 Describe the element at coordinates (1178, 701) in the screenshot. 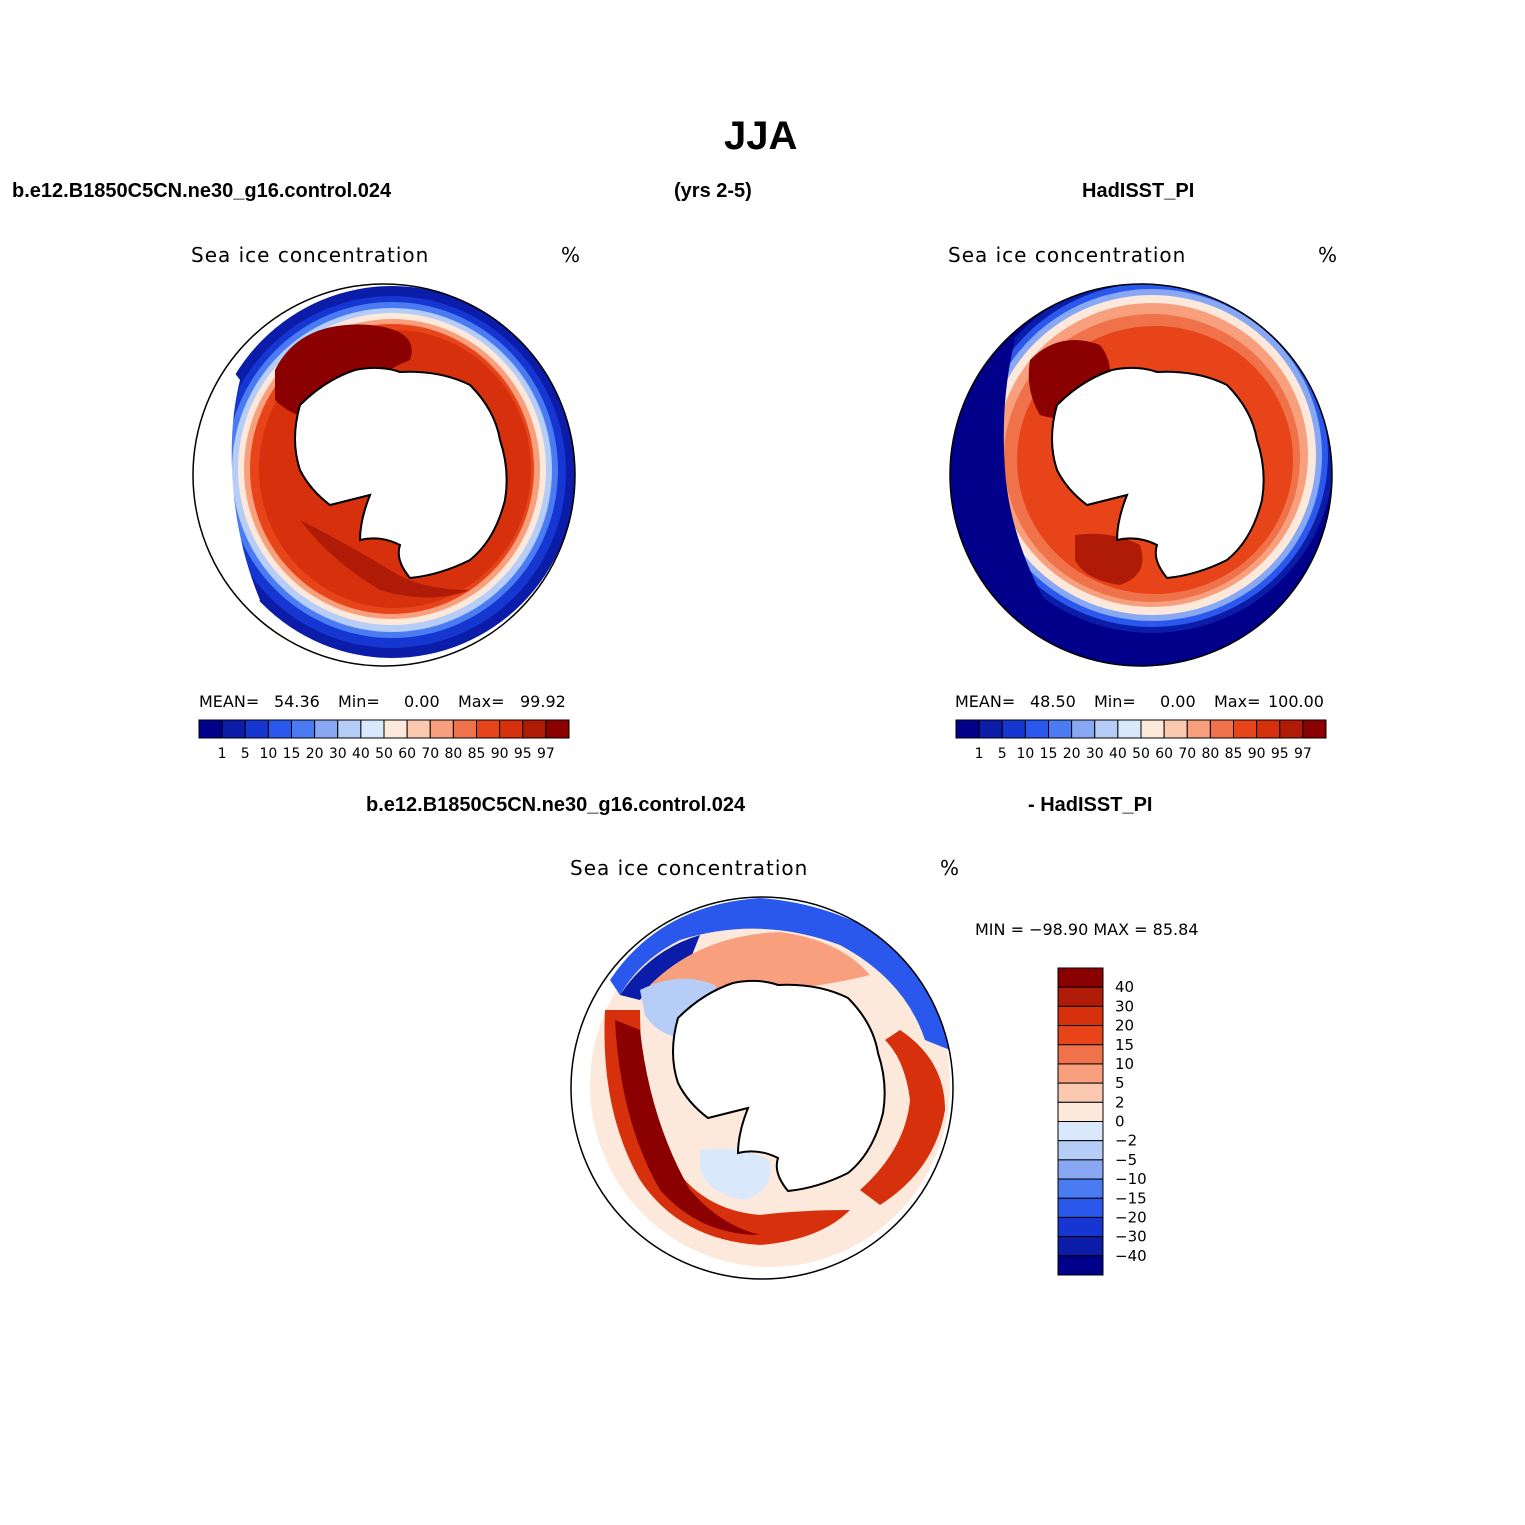

I see `panel2-min-value: 0.00` at that location.